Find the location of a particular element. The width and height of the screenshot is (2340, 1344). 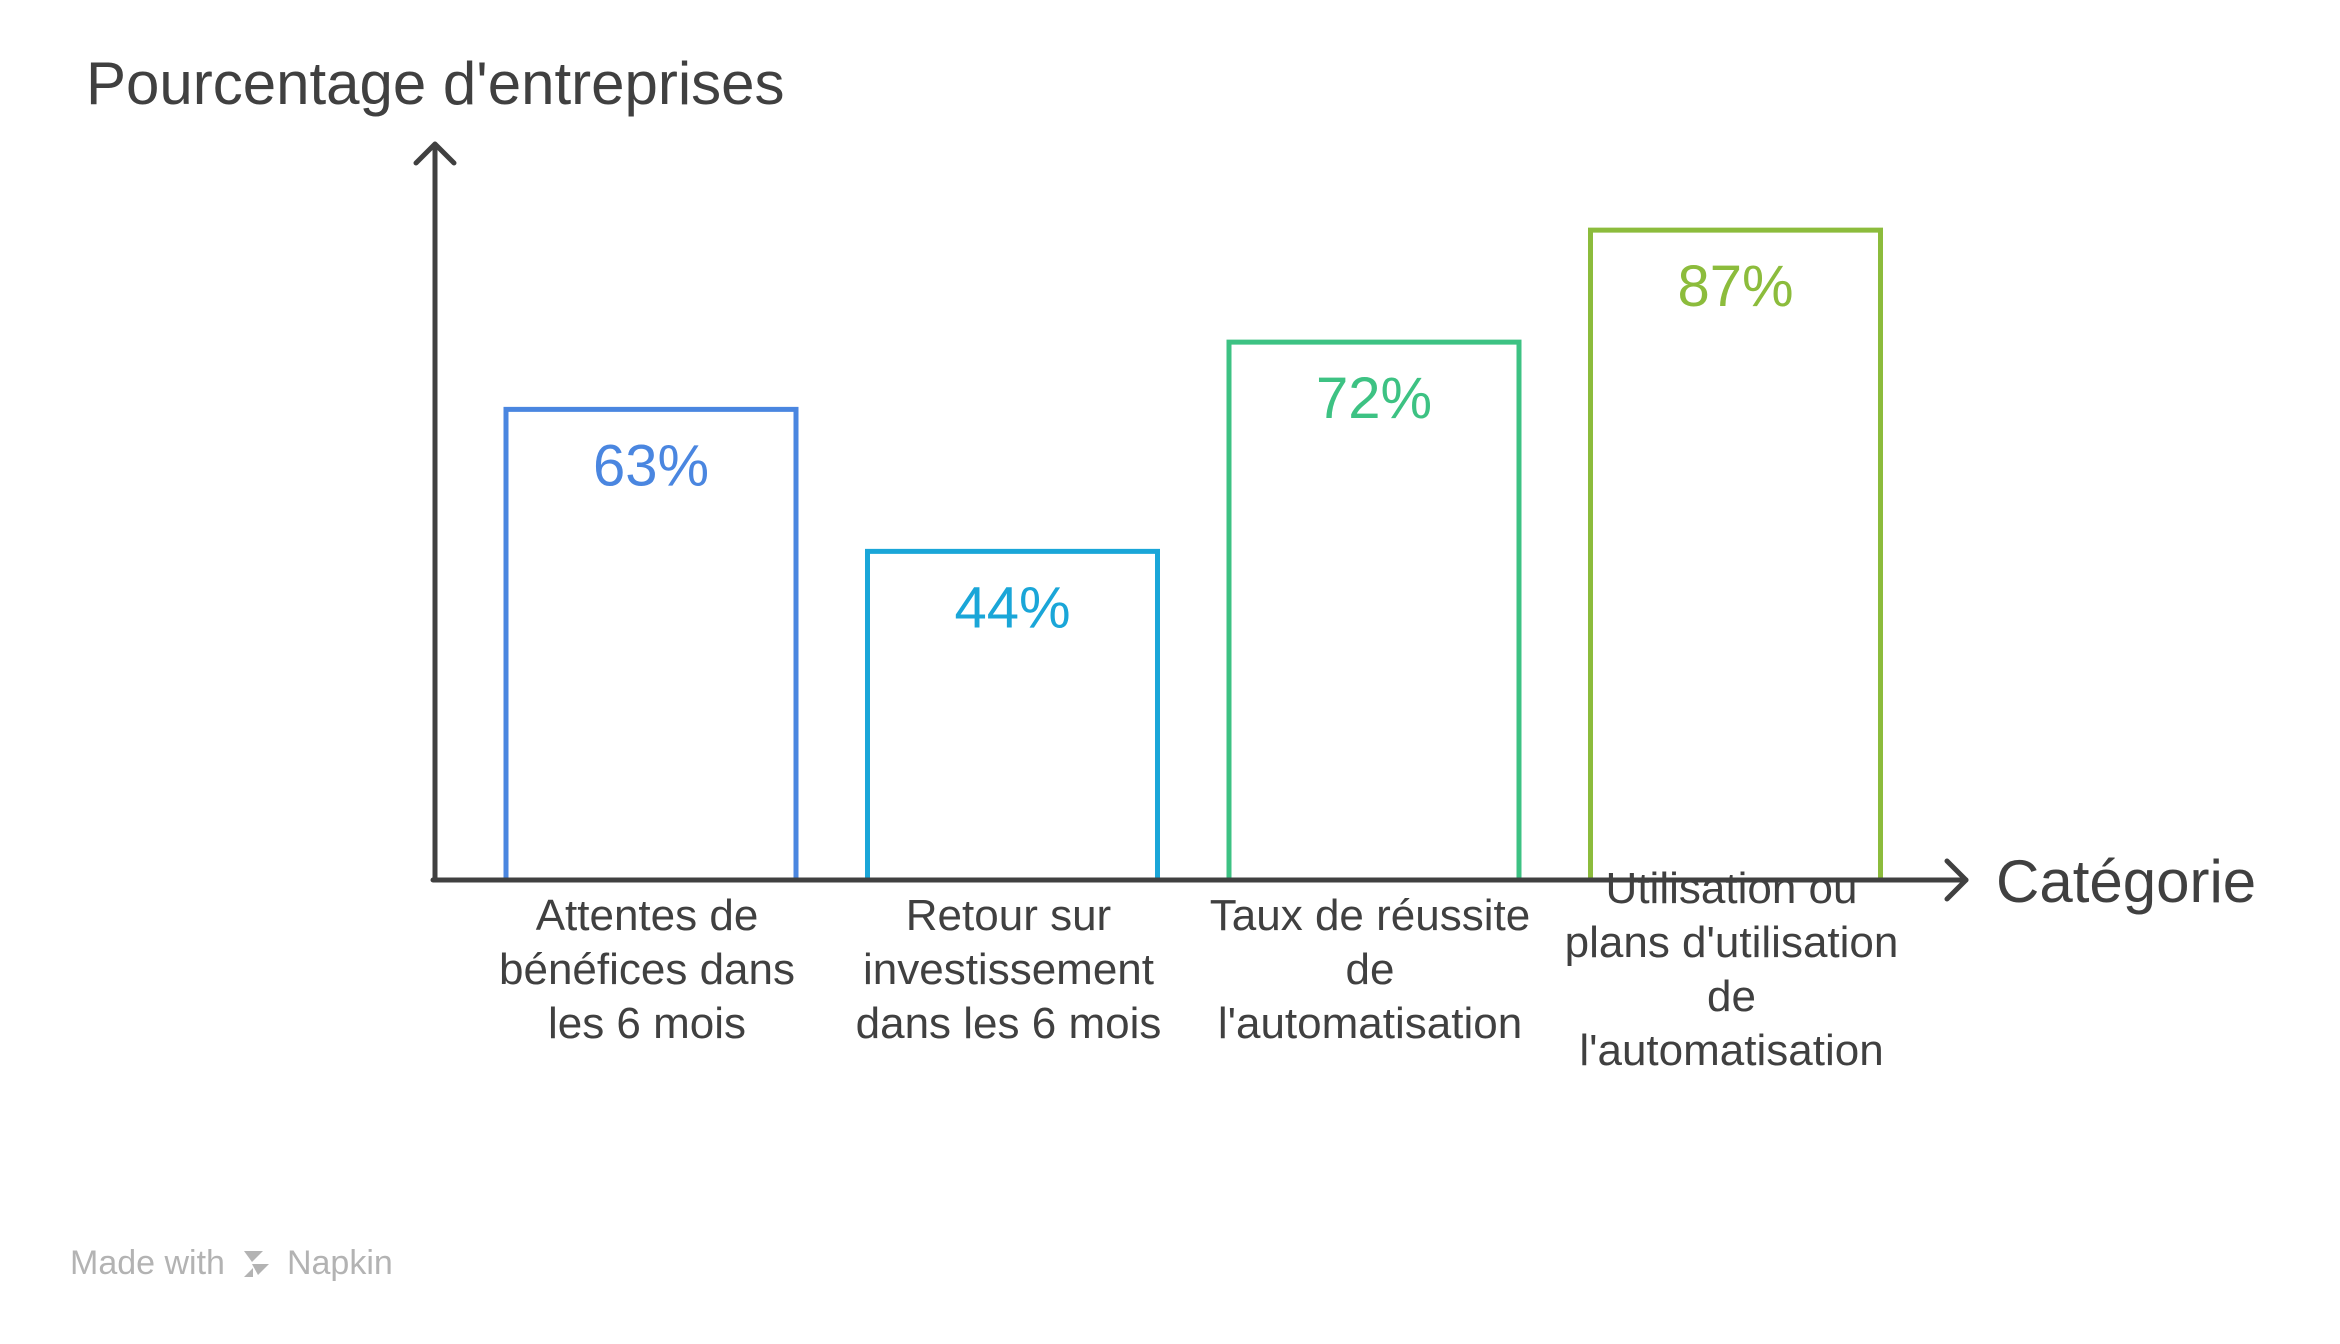

x-axis-arrow is located at coordinates (1956, 880).